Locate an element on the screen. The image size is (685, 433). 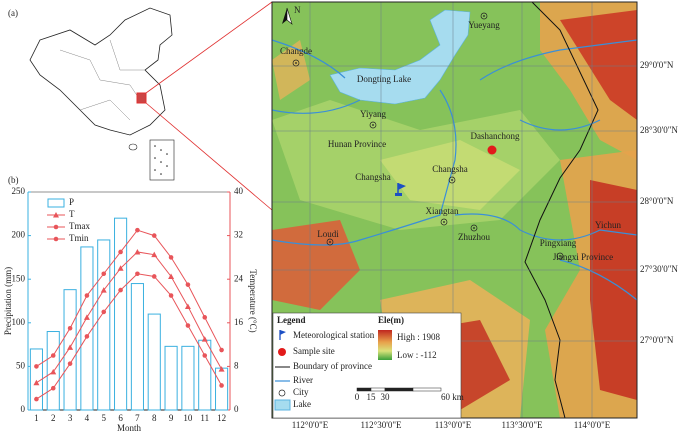
lon-label: 113°0'0"E is located at coordinates (453, 425).